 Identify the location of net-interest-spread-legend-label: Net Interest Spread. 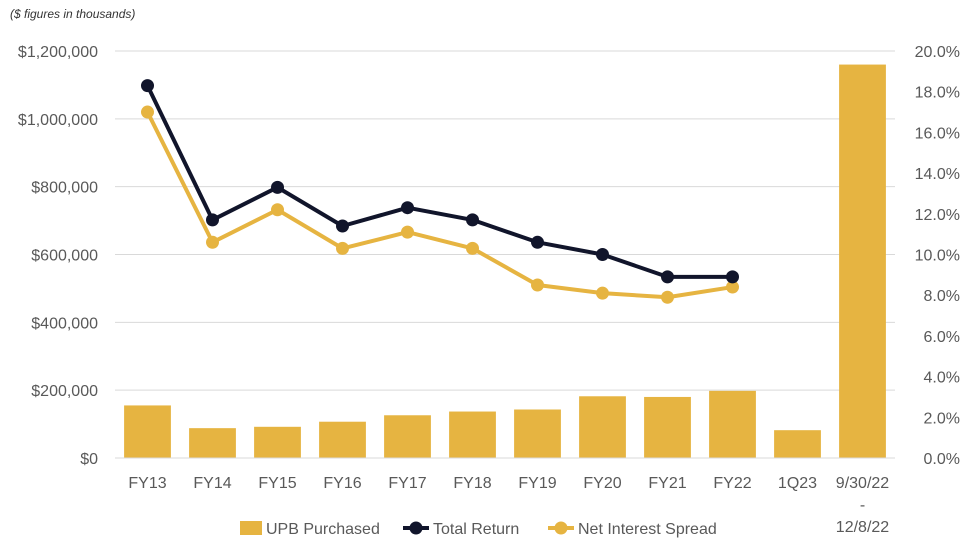
(647, 529).